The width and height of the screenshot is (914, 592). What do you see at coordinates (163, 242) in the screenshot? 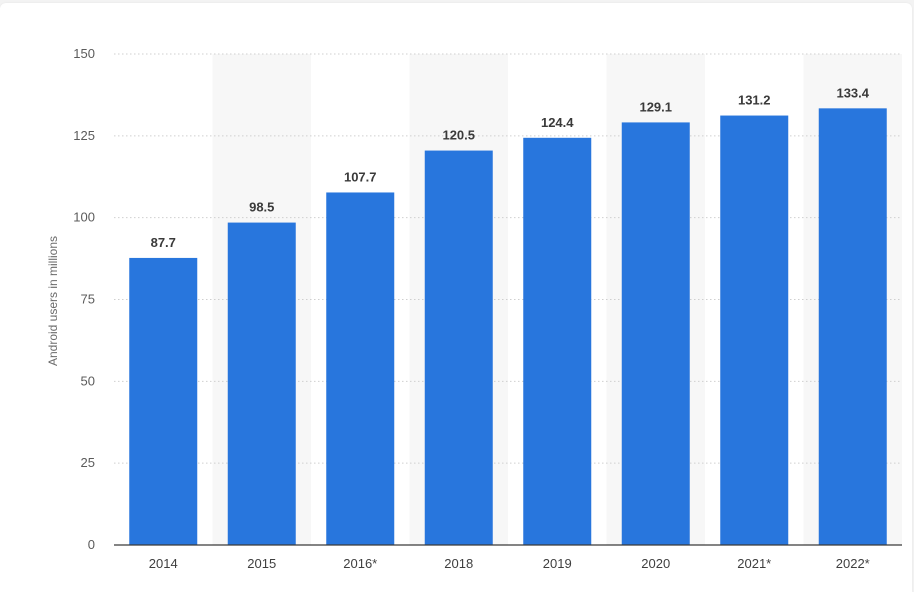
I see `value-label: 87.7` at bounding box center [163, 242].